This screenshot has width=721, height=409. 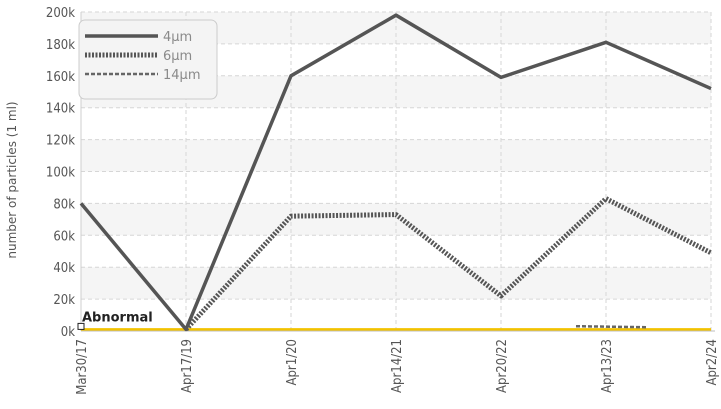 I want to click on y-tick-label: 140k, so click(x=60, y=109).